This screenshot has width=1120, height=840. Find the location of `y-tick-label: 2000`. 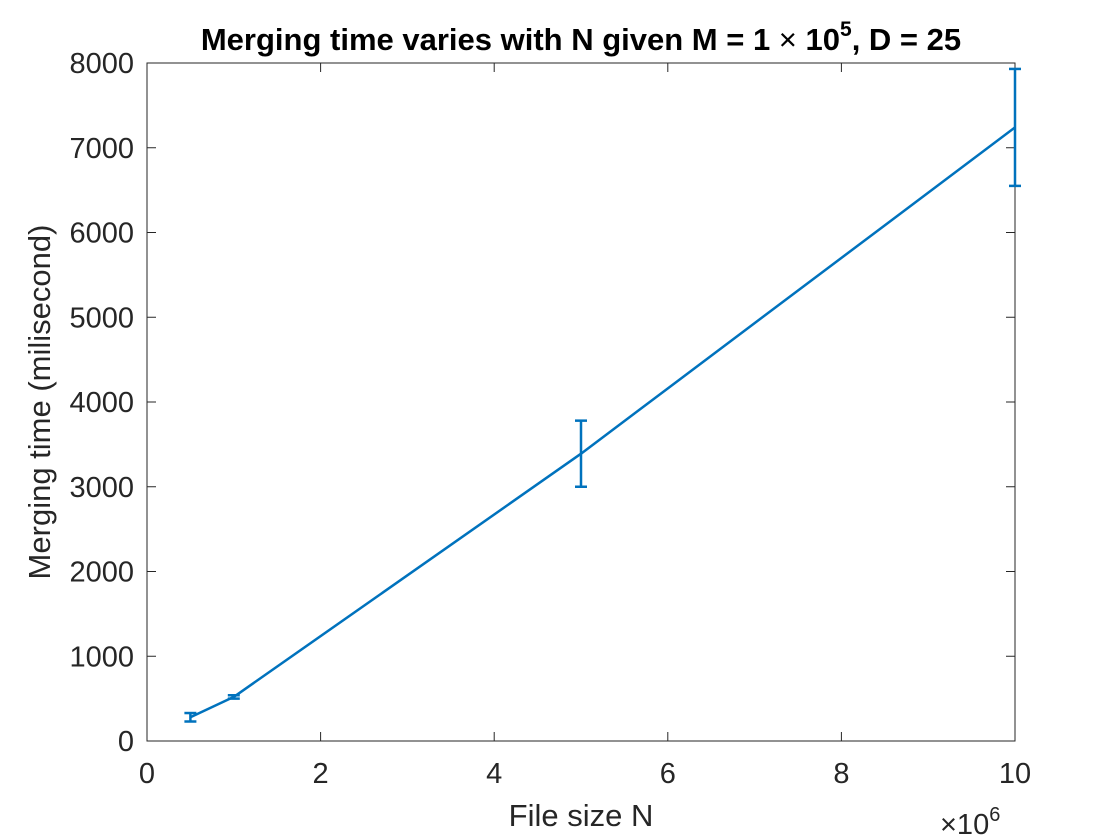

y-tick-label: 2000 is located at coordinates (101, 573).